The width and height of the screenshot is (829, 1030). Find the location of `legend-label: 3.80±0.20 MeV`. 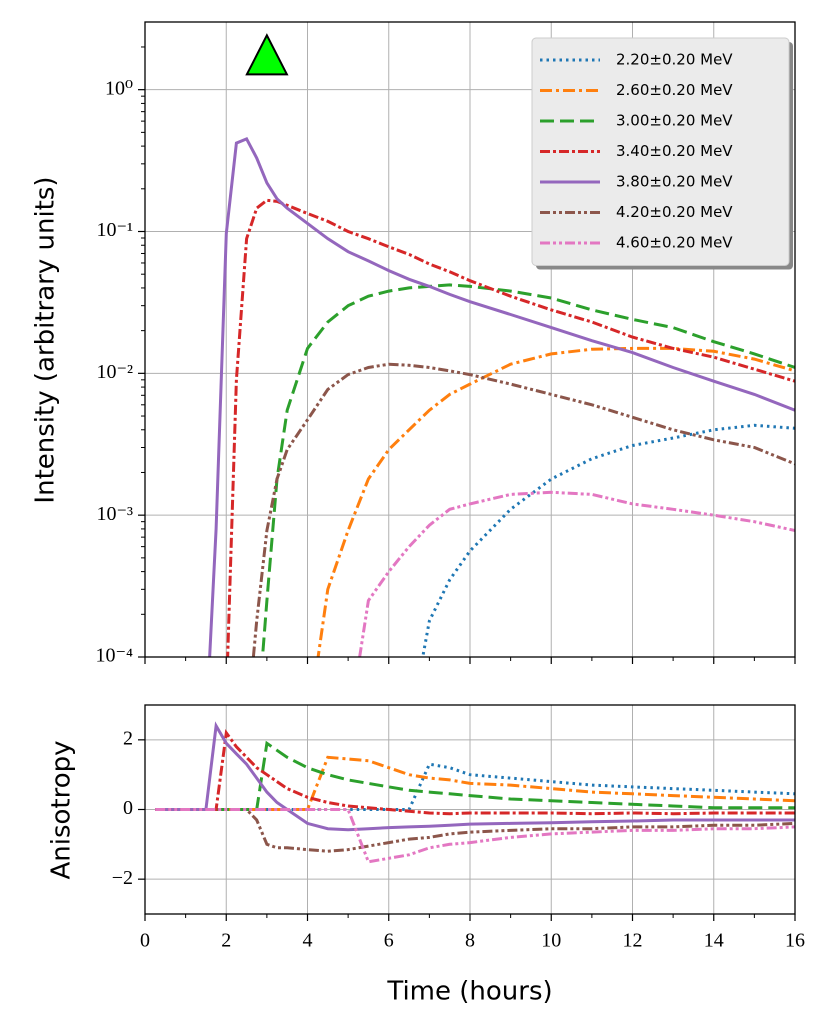

legend-label: 3.80±0.20 MeV is located at coordinates (674, 182).